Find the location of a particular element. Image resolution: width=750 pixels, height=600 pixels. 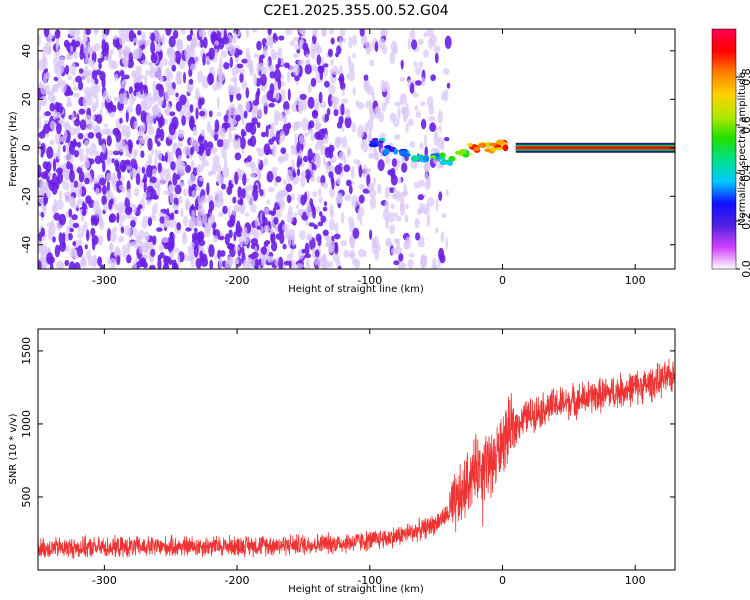

snr-x-tick-label: 0 is located at coordinates (502, 580).